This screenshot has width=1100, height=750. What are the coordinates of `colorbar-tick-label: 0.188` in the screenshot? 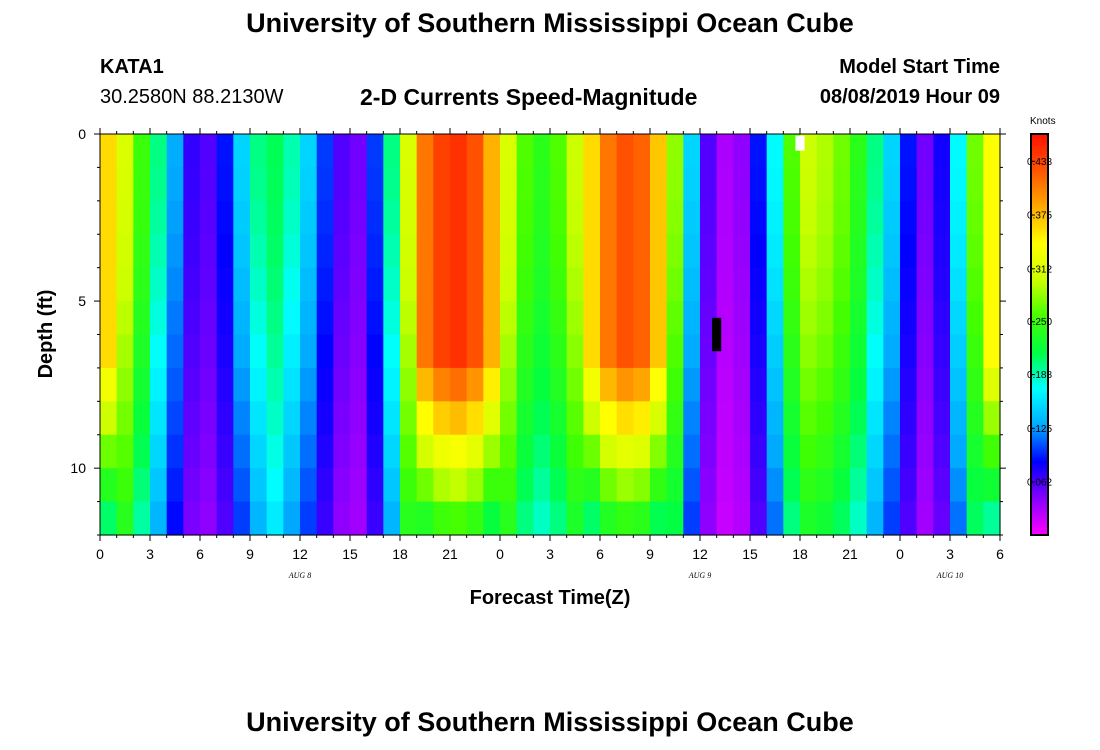 It's located at (1039, 375).